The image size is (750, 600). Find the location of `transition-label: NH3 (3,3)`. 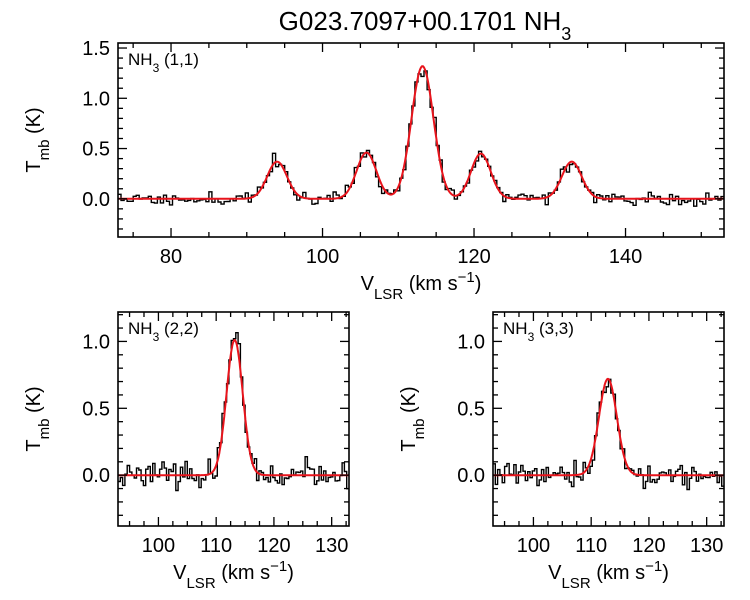

transition-label: NH3 (3,3) is located at coordinates (538, 331).